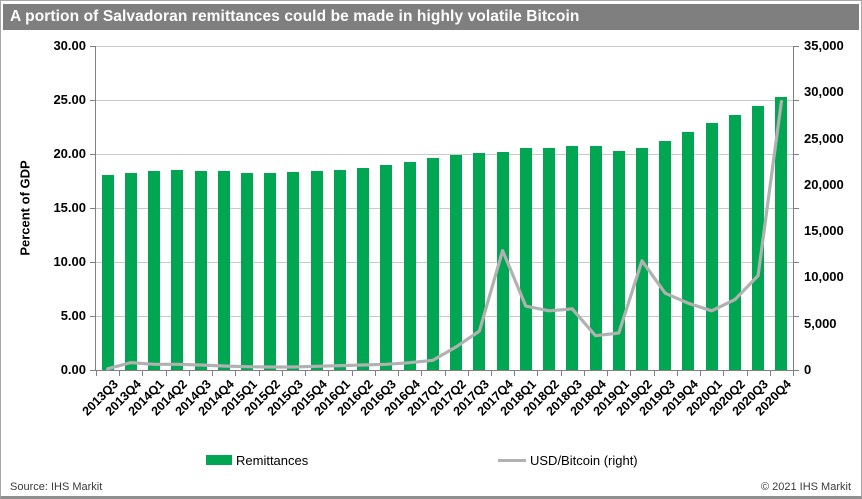  Describe the element at coordinates (444, 370) in the screenshot. I see `x-axis-line` at that location.